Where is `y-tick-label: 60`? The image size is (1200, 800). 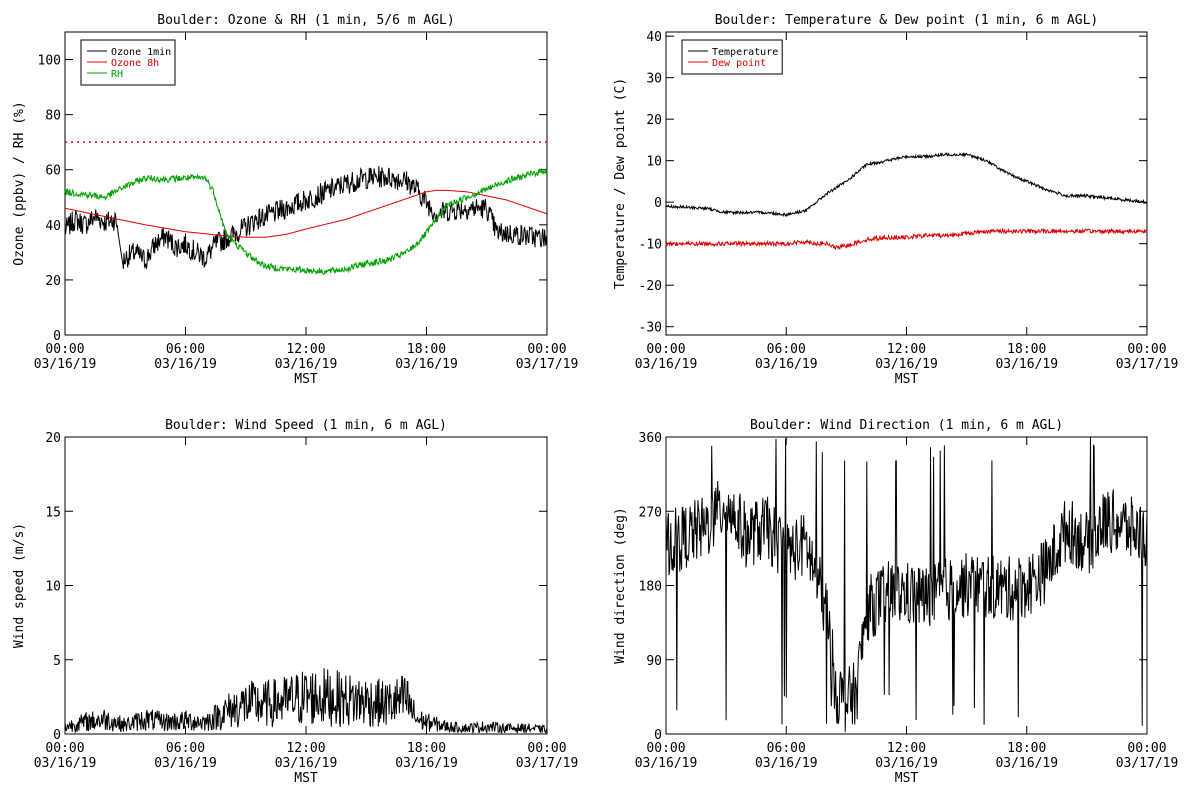
y-tick-label: 60 is located at coordinates (53, 171).